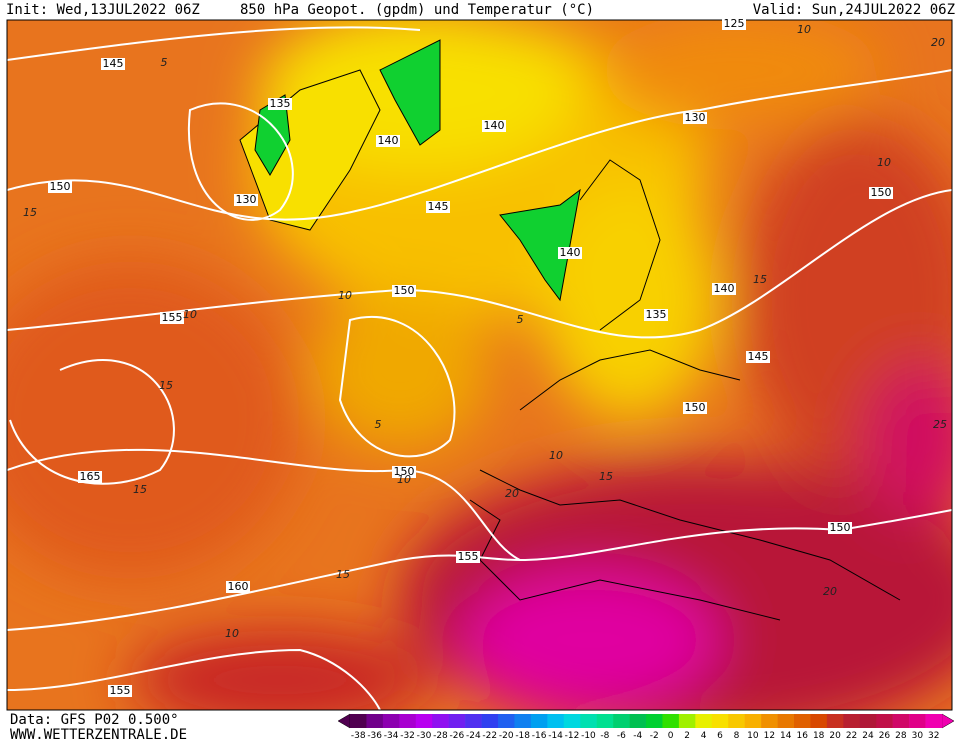  Describe the element at coordinates (851, 736) in the screenshot. I see `colorbar-label: 22` at that location.